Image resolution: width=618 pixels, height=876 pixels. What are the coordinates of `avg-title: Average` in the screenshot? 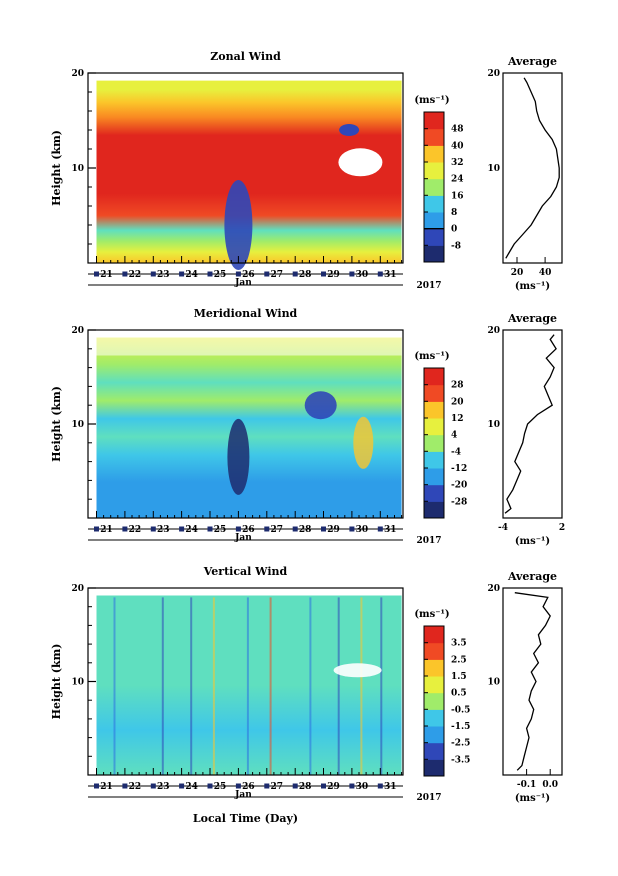 It's located at (532, 576).